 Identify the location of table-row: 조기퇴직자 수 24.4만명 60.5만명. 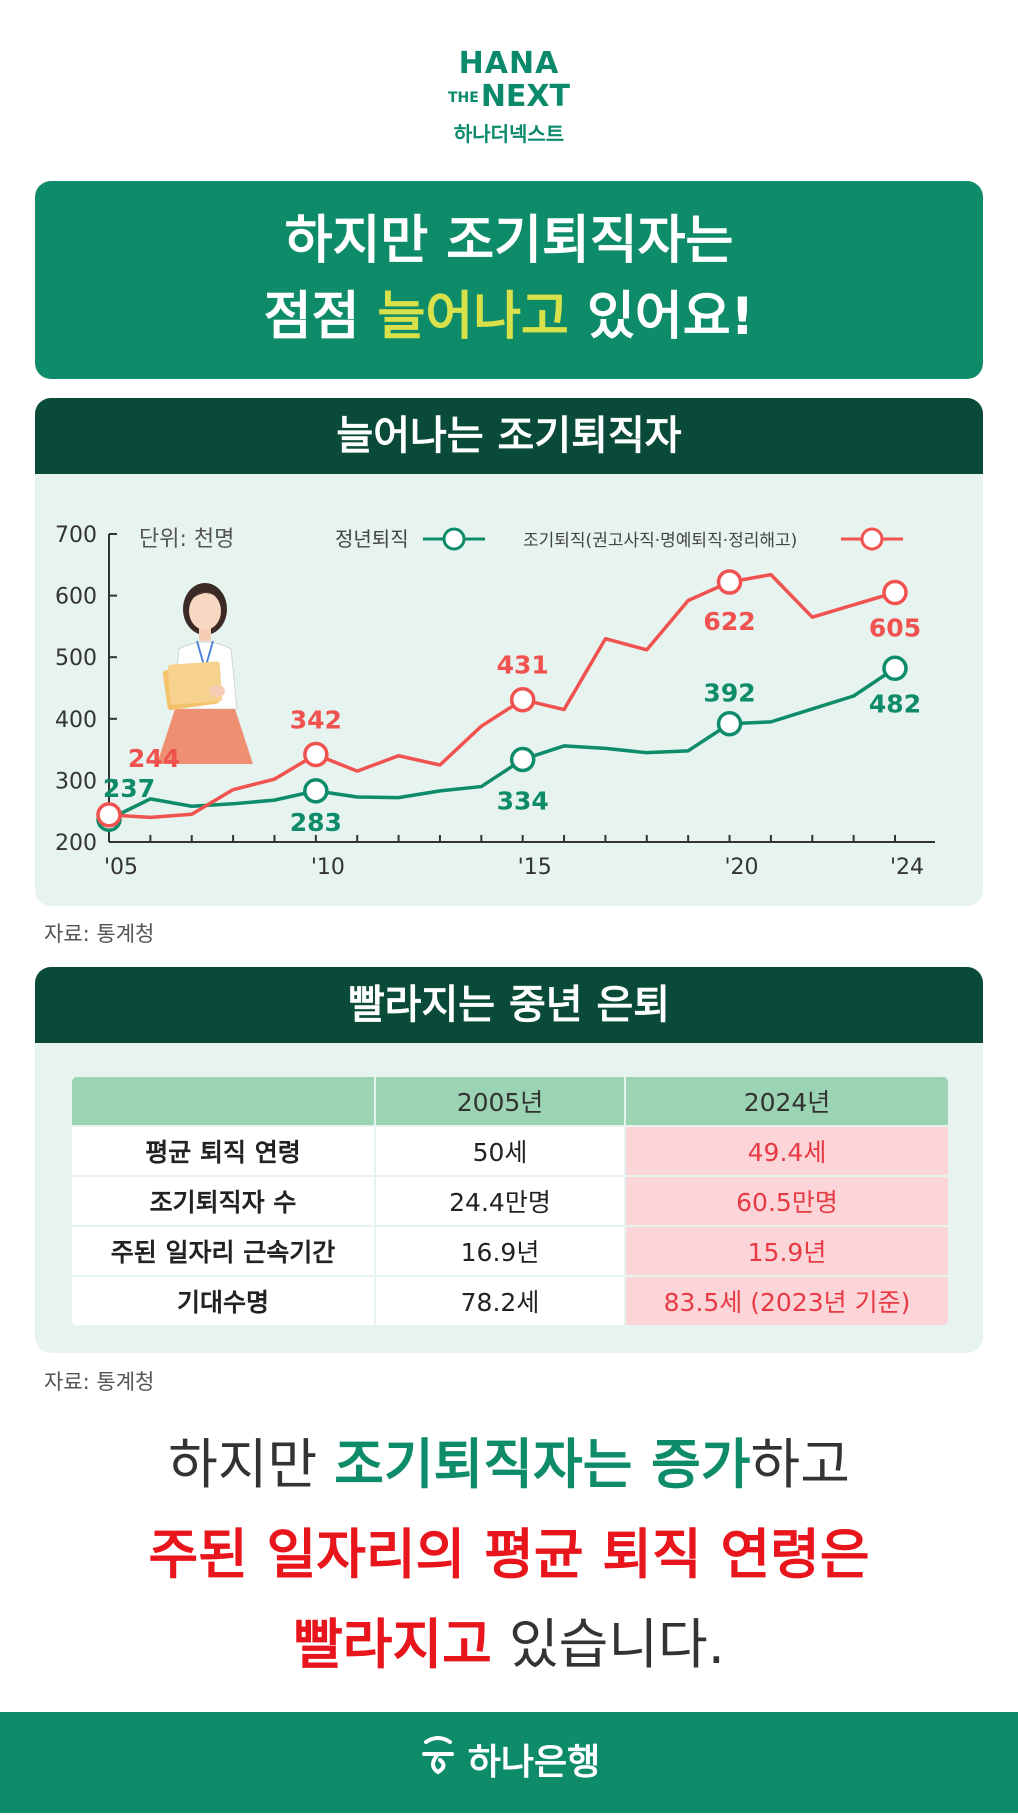
(510, 1201).